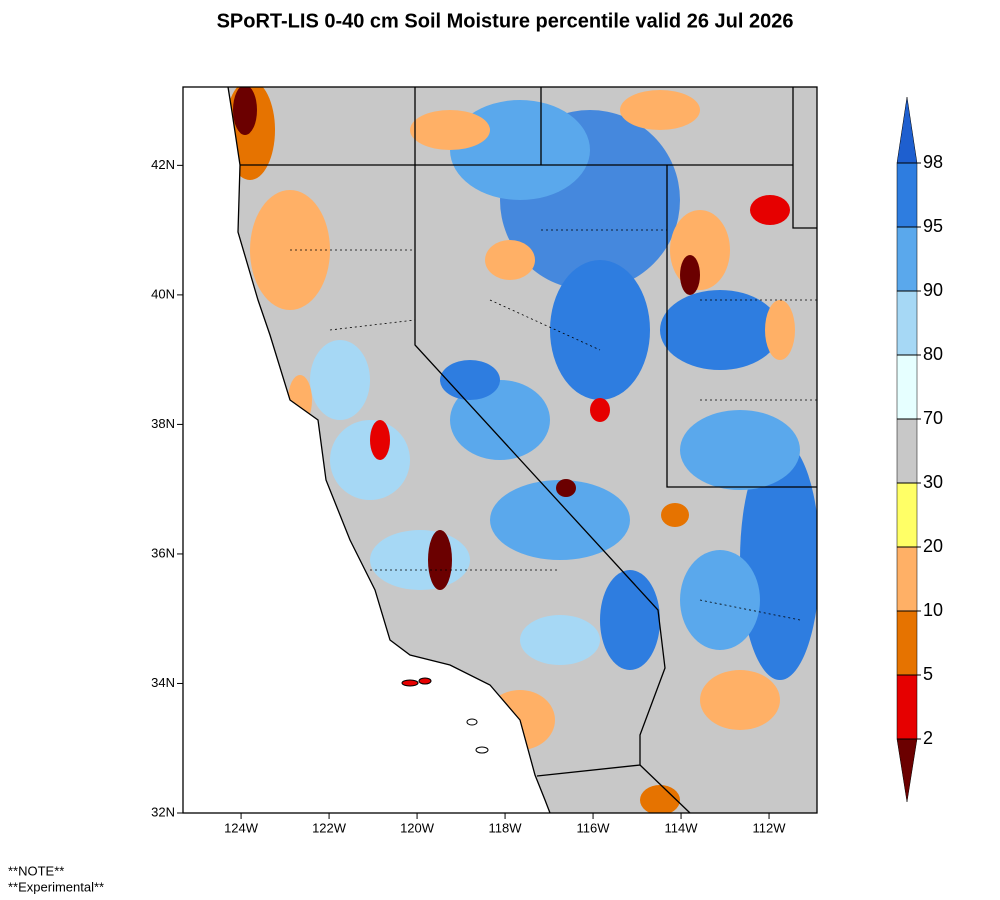  What do you see at coordinates (933, 546) in the screenshot?
I see `colorbar-label: 20` at bounding box center [933, 546].